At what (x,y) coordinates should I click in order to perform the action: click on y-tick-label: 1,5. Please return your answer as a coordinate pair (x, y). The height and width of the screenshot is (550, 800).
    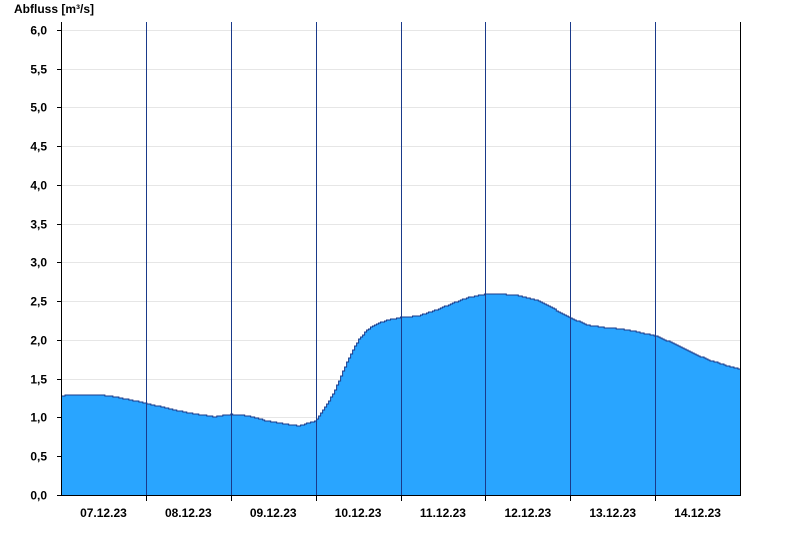
    Looking at the image, I should click on (38, 380).